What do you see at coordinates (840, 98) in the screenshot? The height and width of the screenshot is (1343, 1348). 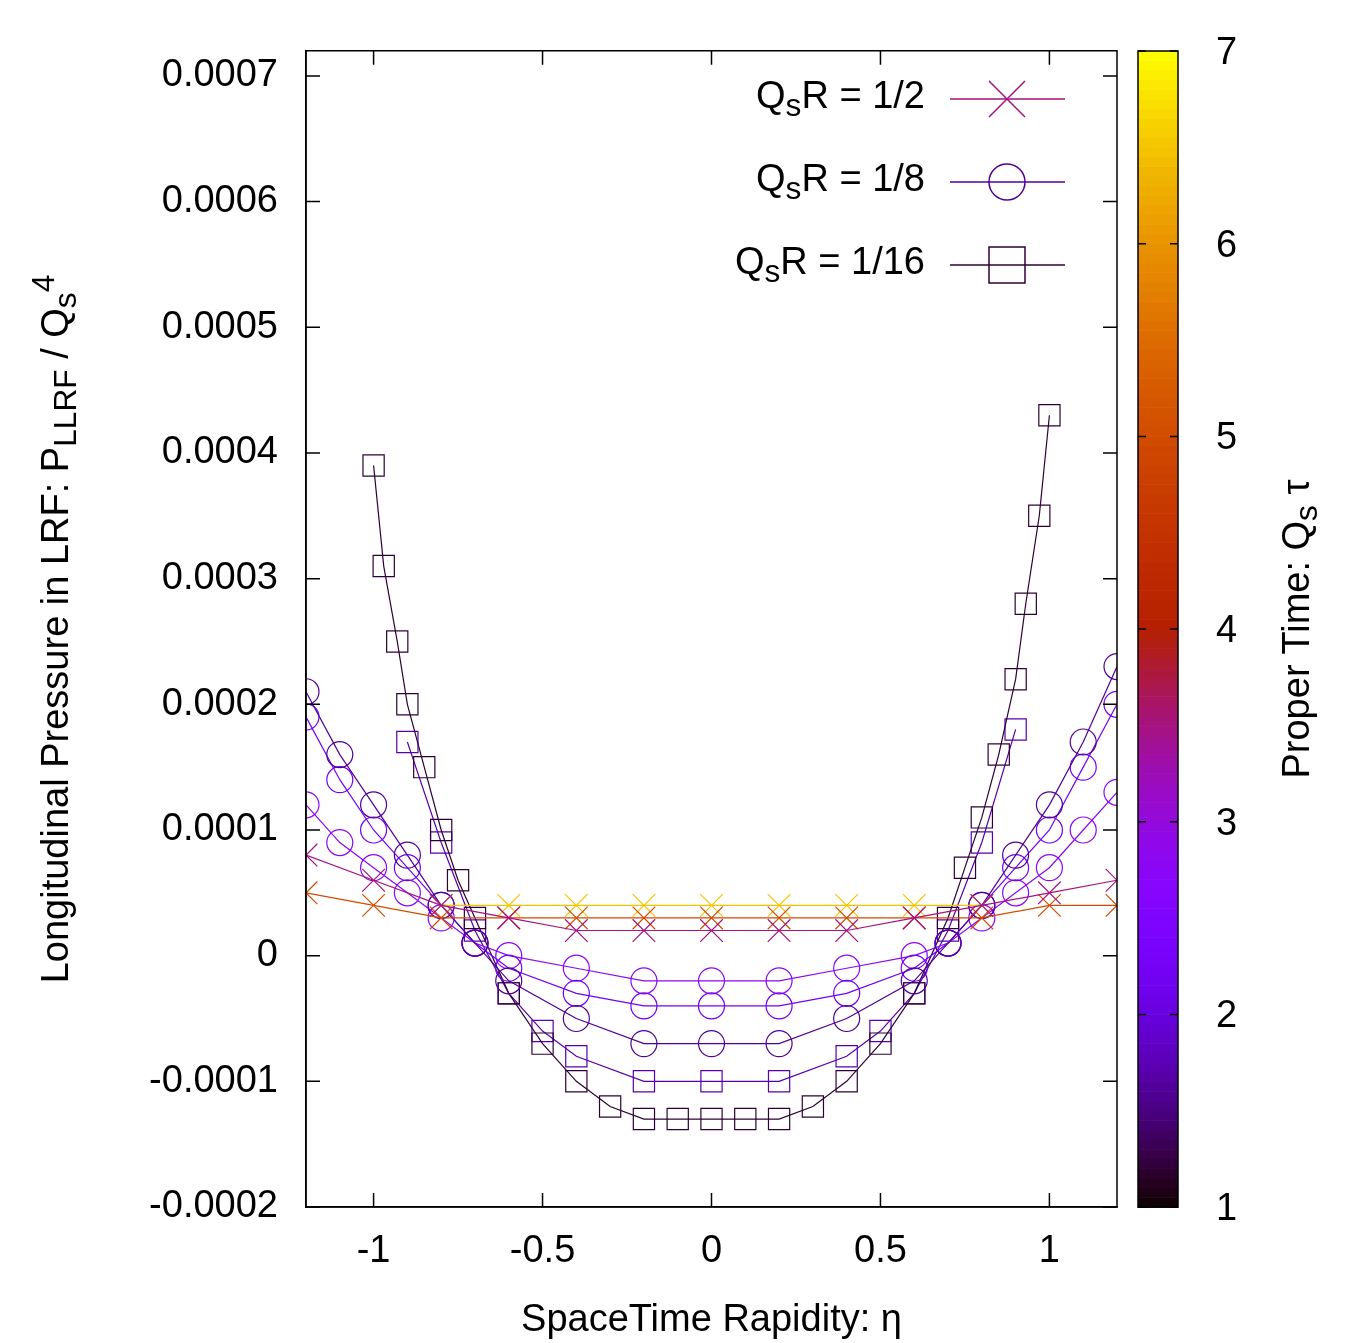 I see `legend-label: Q$_{s}$R = 1/2` at bounding box center [840, 98].